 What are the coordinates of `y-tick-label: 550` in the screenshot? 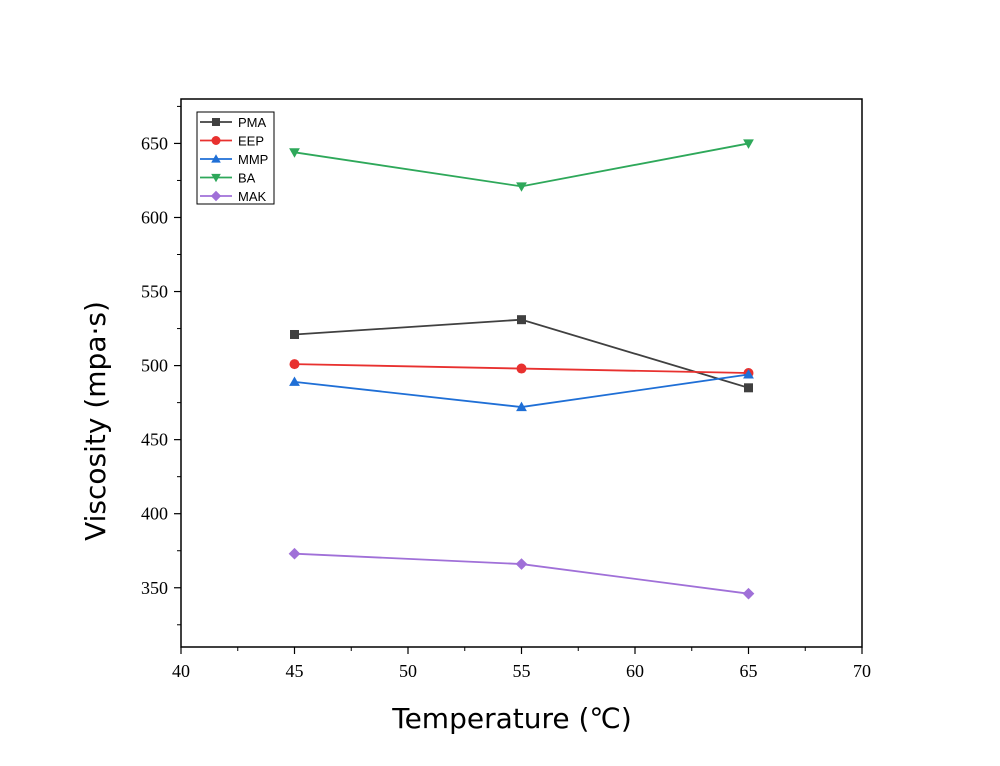 It's located at (154, 292).